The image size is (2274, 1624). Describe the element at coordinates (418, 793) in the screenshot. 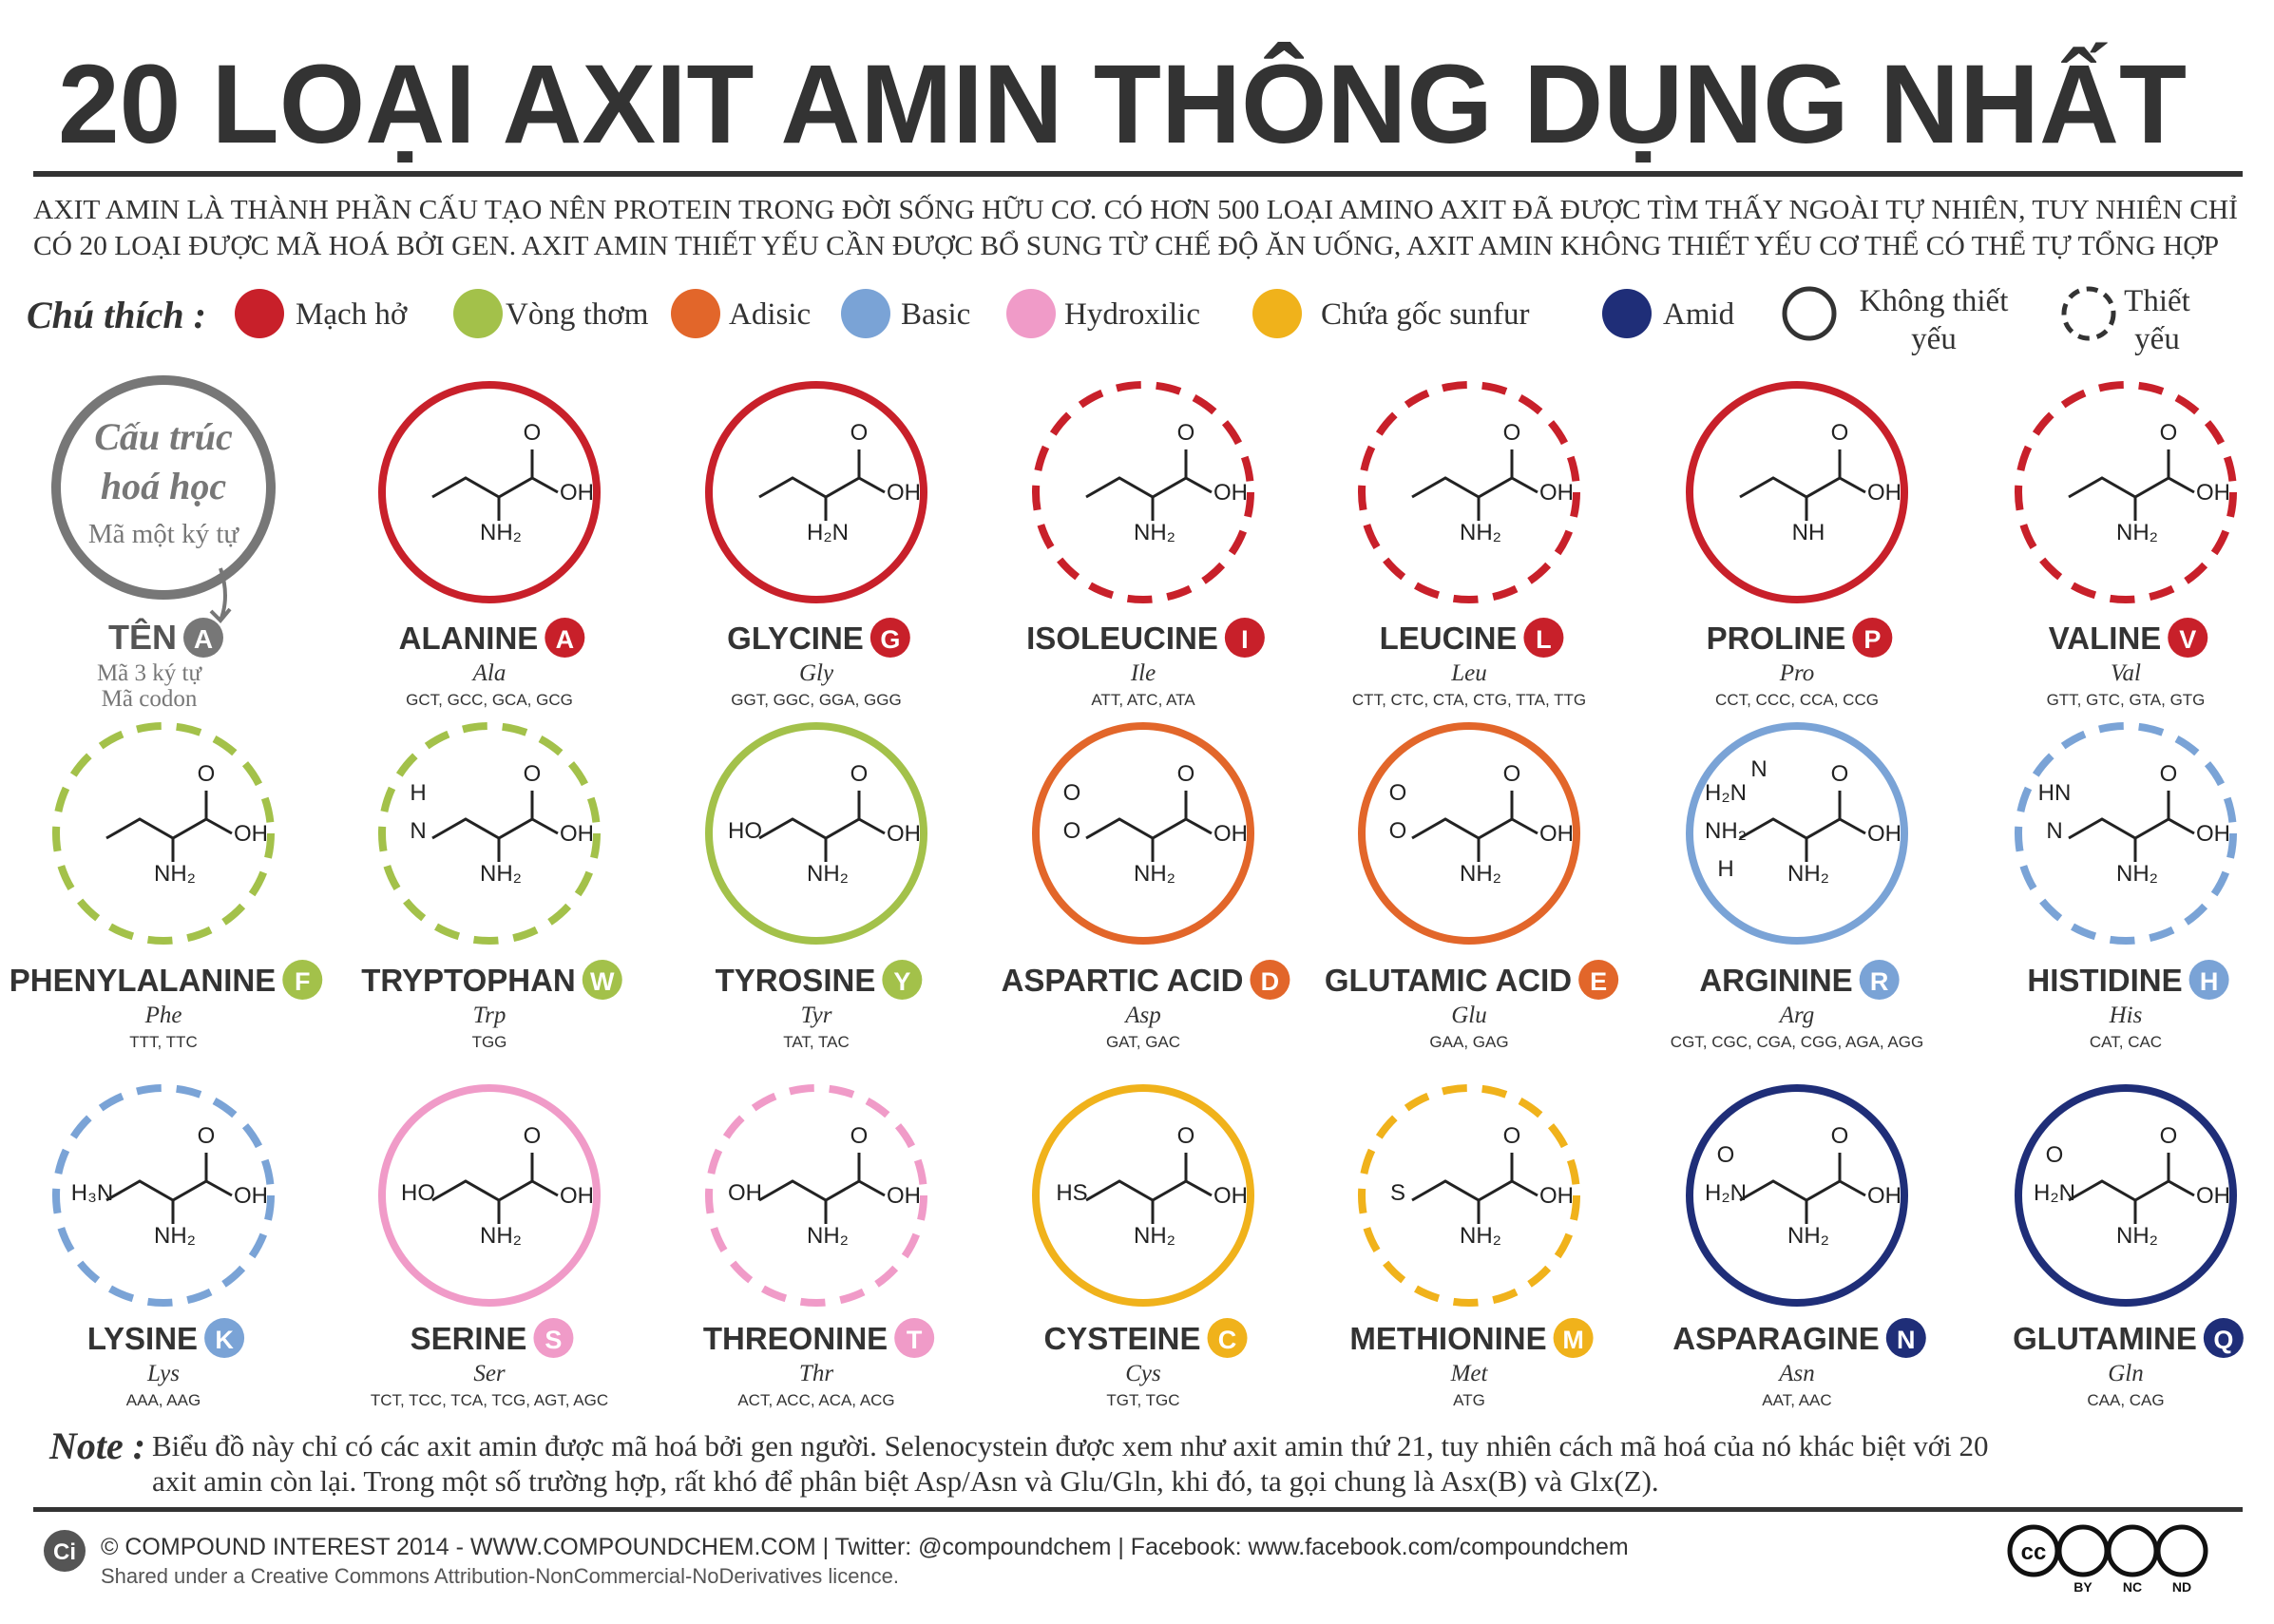

I see `atom-label: H` at that location.